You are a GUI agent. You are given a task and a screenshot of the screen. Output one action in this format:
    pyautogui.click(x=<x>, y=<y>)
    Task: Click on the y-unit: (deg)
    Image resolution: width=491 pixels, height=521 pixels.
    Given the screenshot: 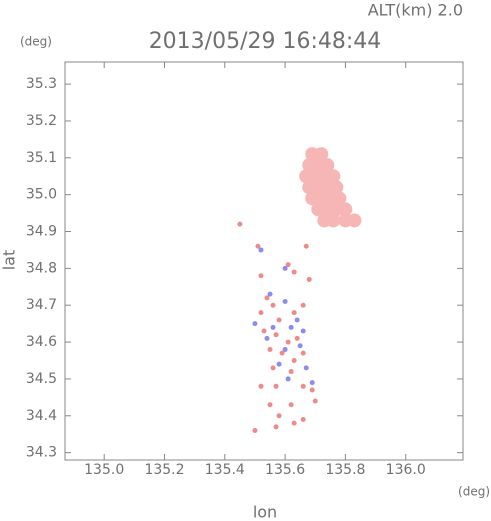 What is the action you would take?
    pyautogui.click(x=36, y=42)
    